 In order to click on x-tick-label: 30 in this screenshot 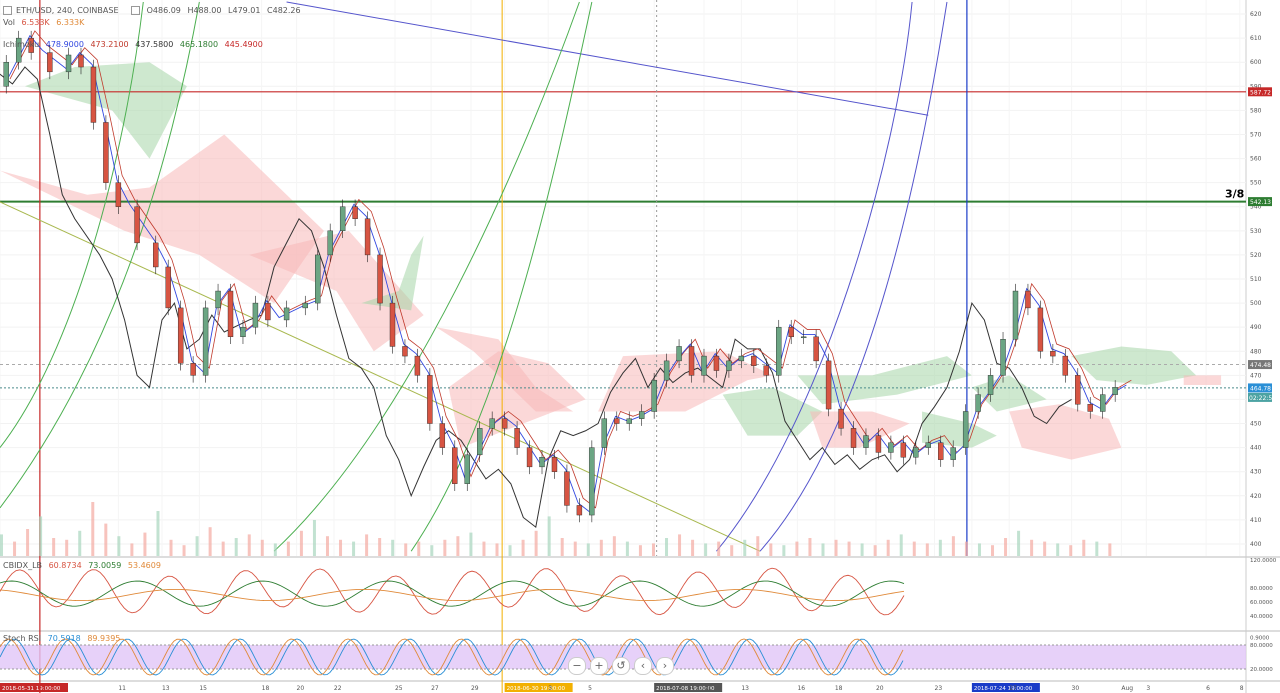, I will do `click(1076, 688)`.